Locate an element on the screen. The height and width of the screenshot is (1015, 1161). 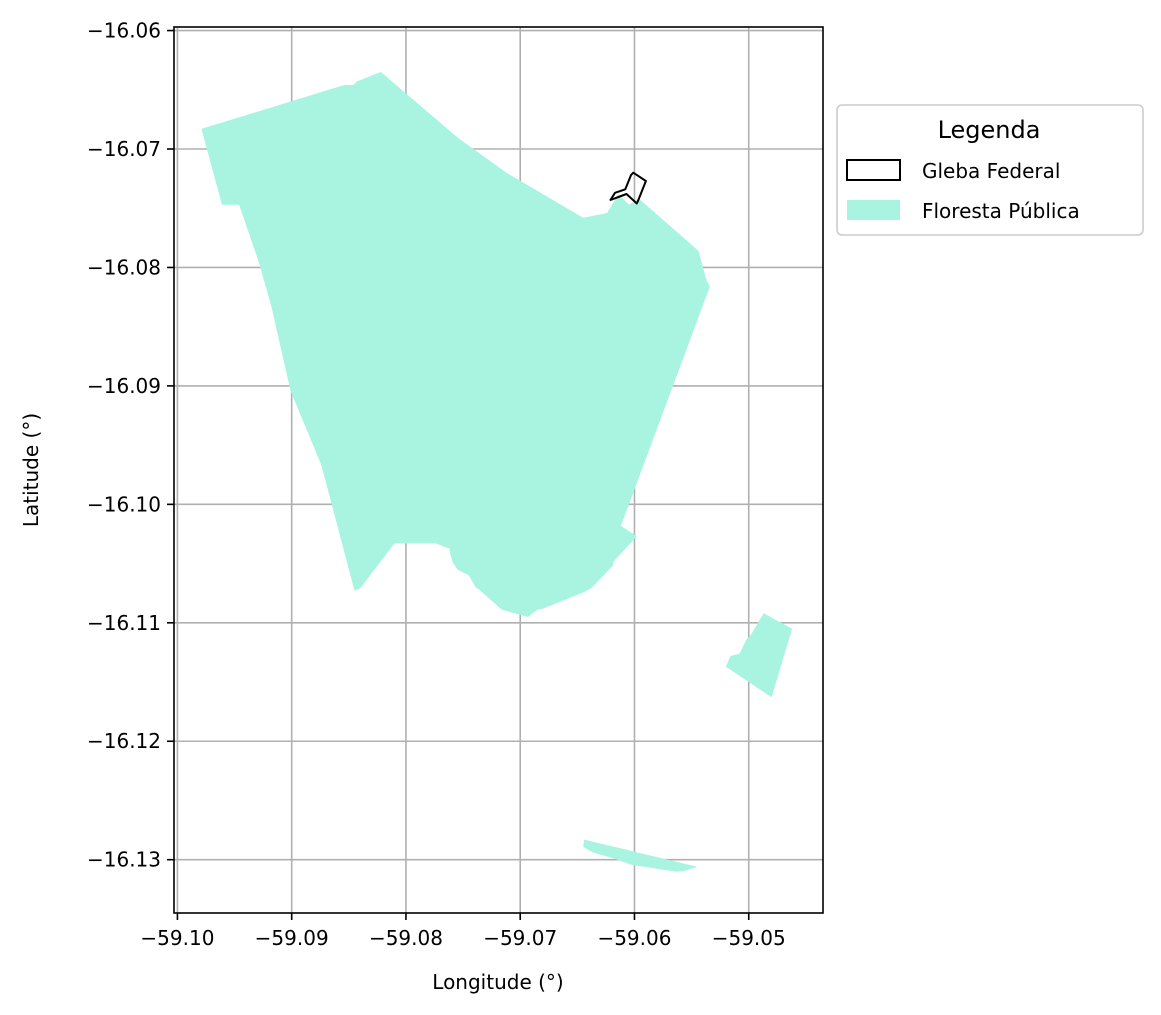
floresta-publica-south-forest-polygon is located at coordinates (640, 855).